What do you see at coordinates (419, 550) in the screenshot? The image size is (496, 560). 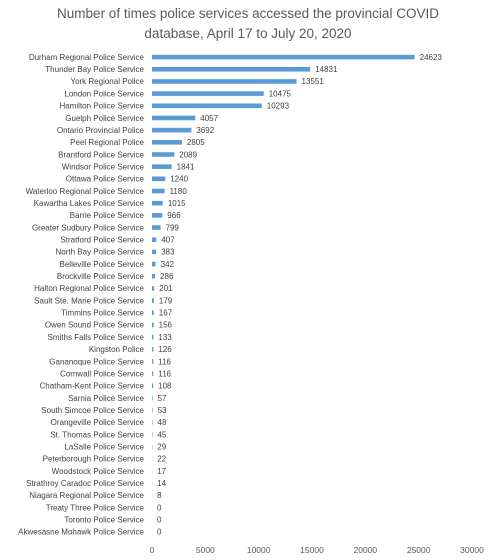 I see `x-tick-label: 25000` at bounding box center [419, 550].